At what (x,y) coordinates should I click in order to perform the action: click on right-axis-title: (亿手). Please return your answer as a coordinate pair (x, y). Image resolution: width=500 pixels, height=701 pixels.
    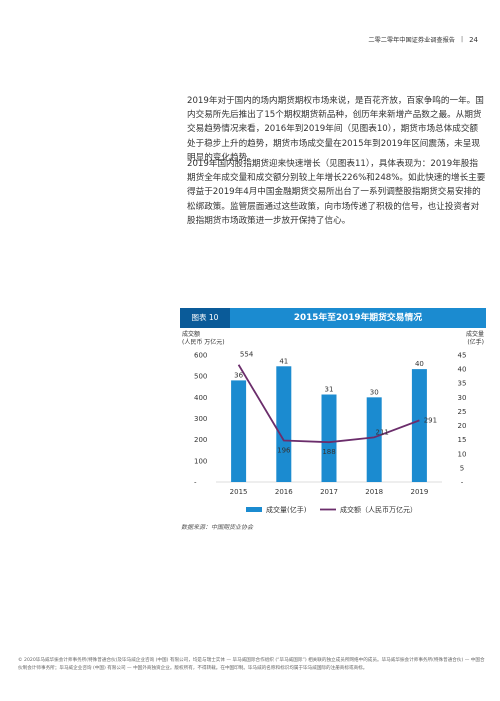
    Looking at the image, I should click on (475, 342).